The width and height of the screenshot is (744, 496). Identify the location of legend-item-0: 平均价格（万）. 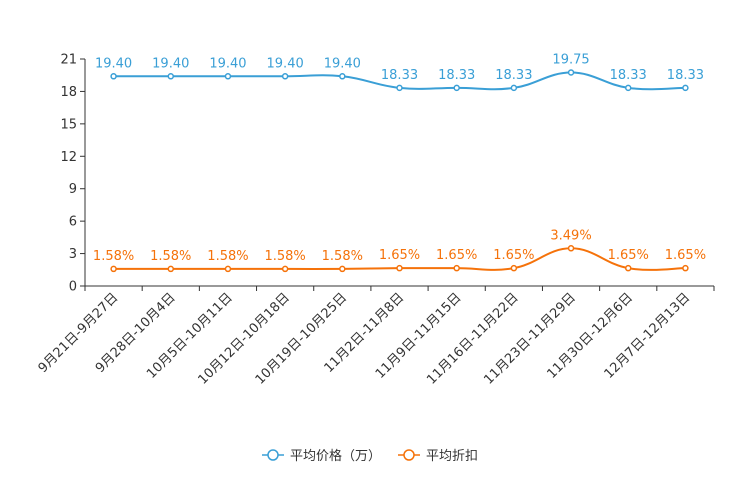
(321, 456).